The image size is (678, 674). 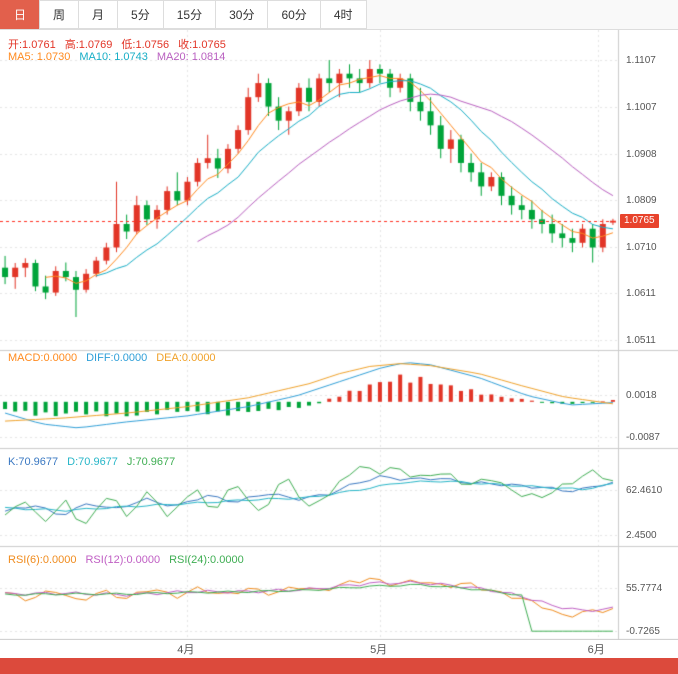 I want to click on timeframe-tab-5: 30分, so click(x=241, y=14).